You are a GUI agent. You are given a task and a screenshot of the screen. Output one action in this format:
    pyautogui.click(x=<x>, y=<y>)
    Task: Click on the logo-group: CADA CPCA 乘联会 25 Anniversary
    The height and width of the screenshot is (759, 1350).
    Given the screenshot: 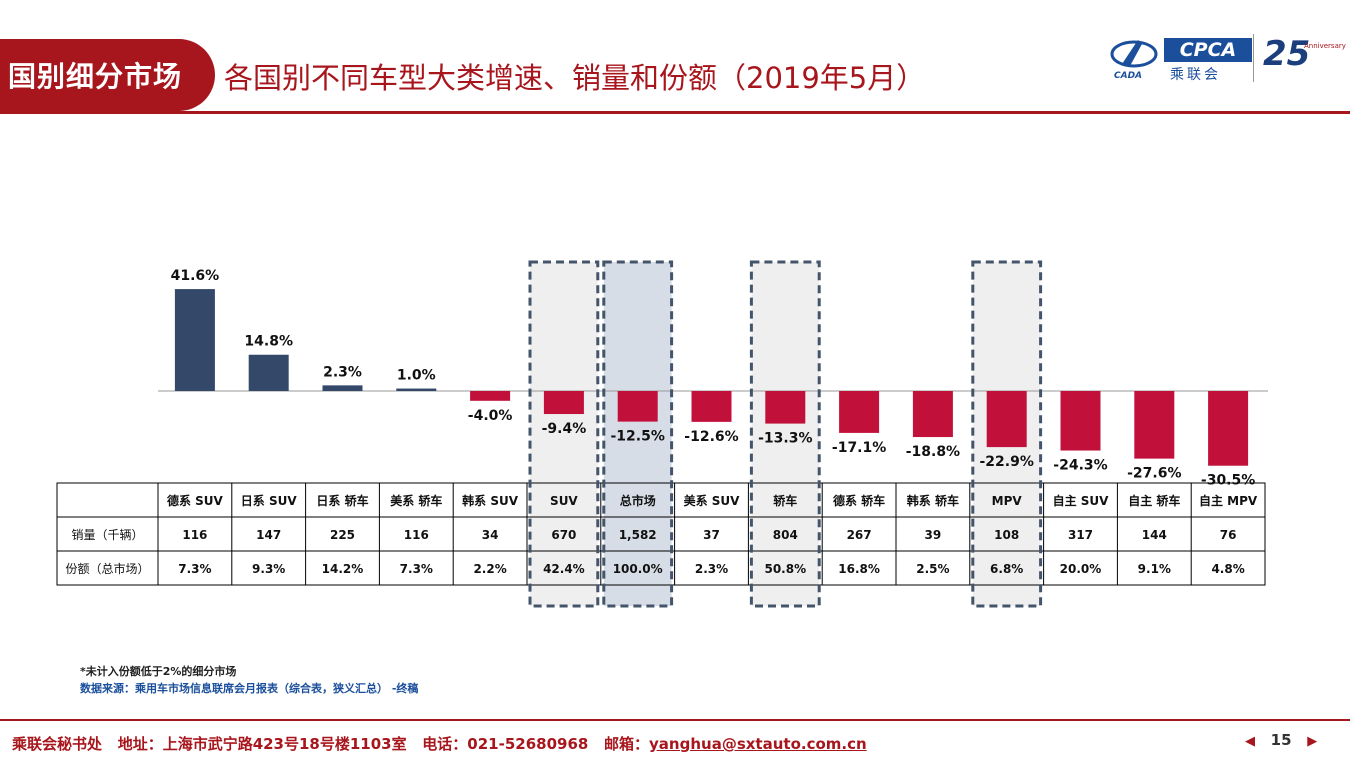 What is the action you would take?
    pyautogui.click(x=1227, y=59)
    